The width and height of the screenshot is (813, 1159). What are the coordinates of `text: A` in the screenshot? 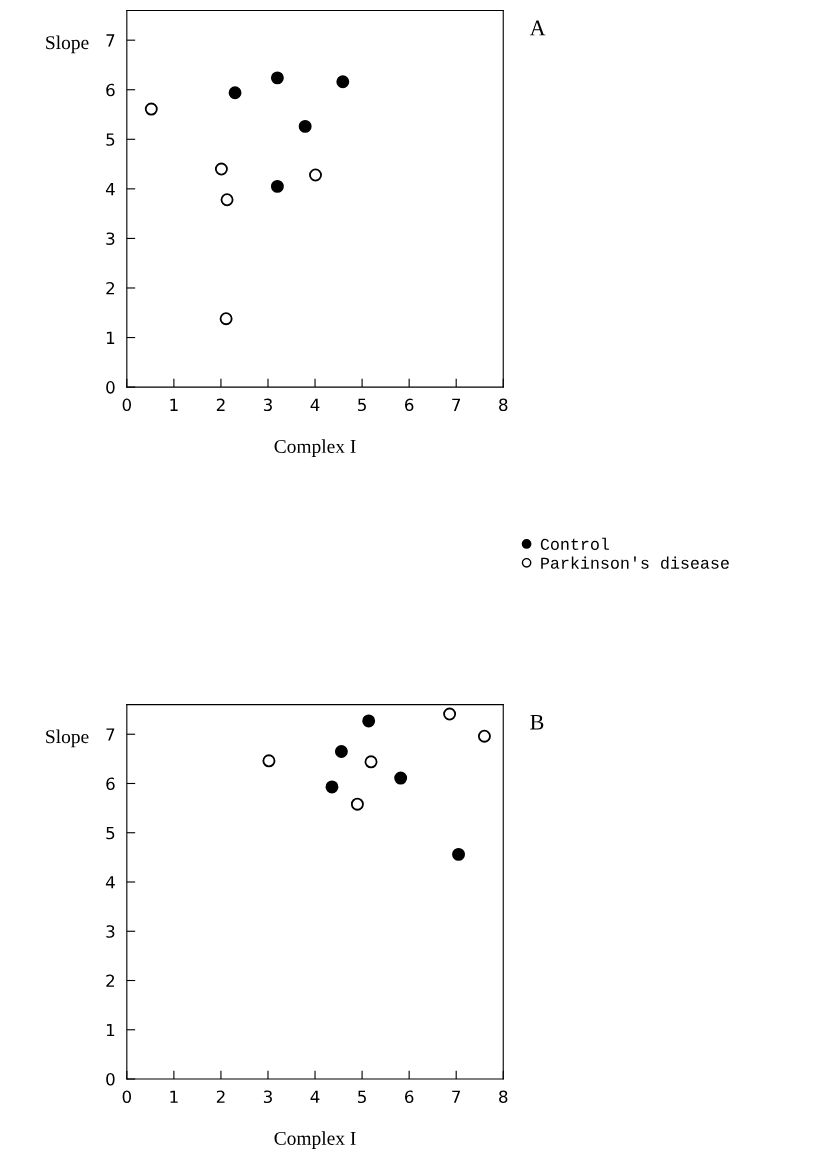 It's located at (537, 28).